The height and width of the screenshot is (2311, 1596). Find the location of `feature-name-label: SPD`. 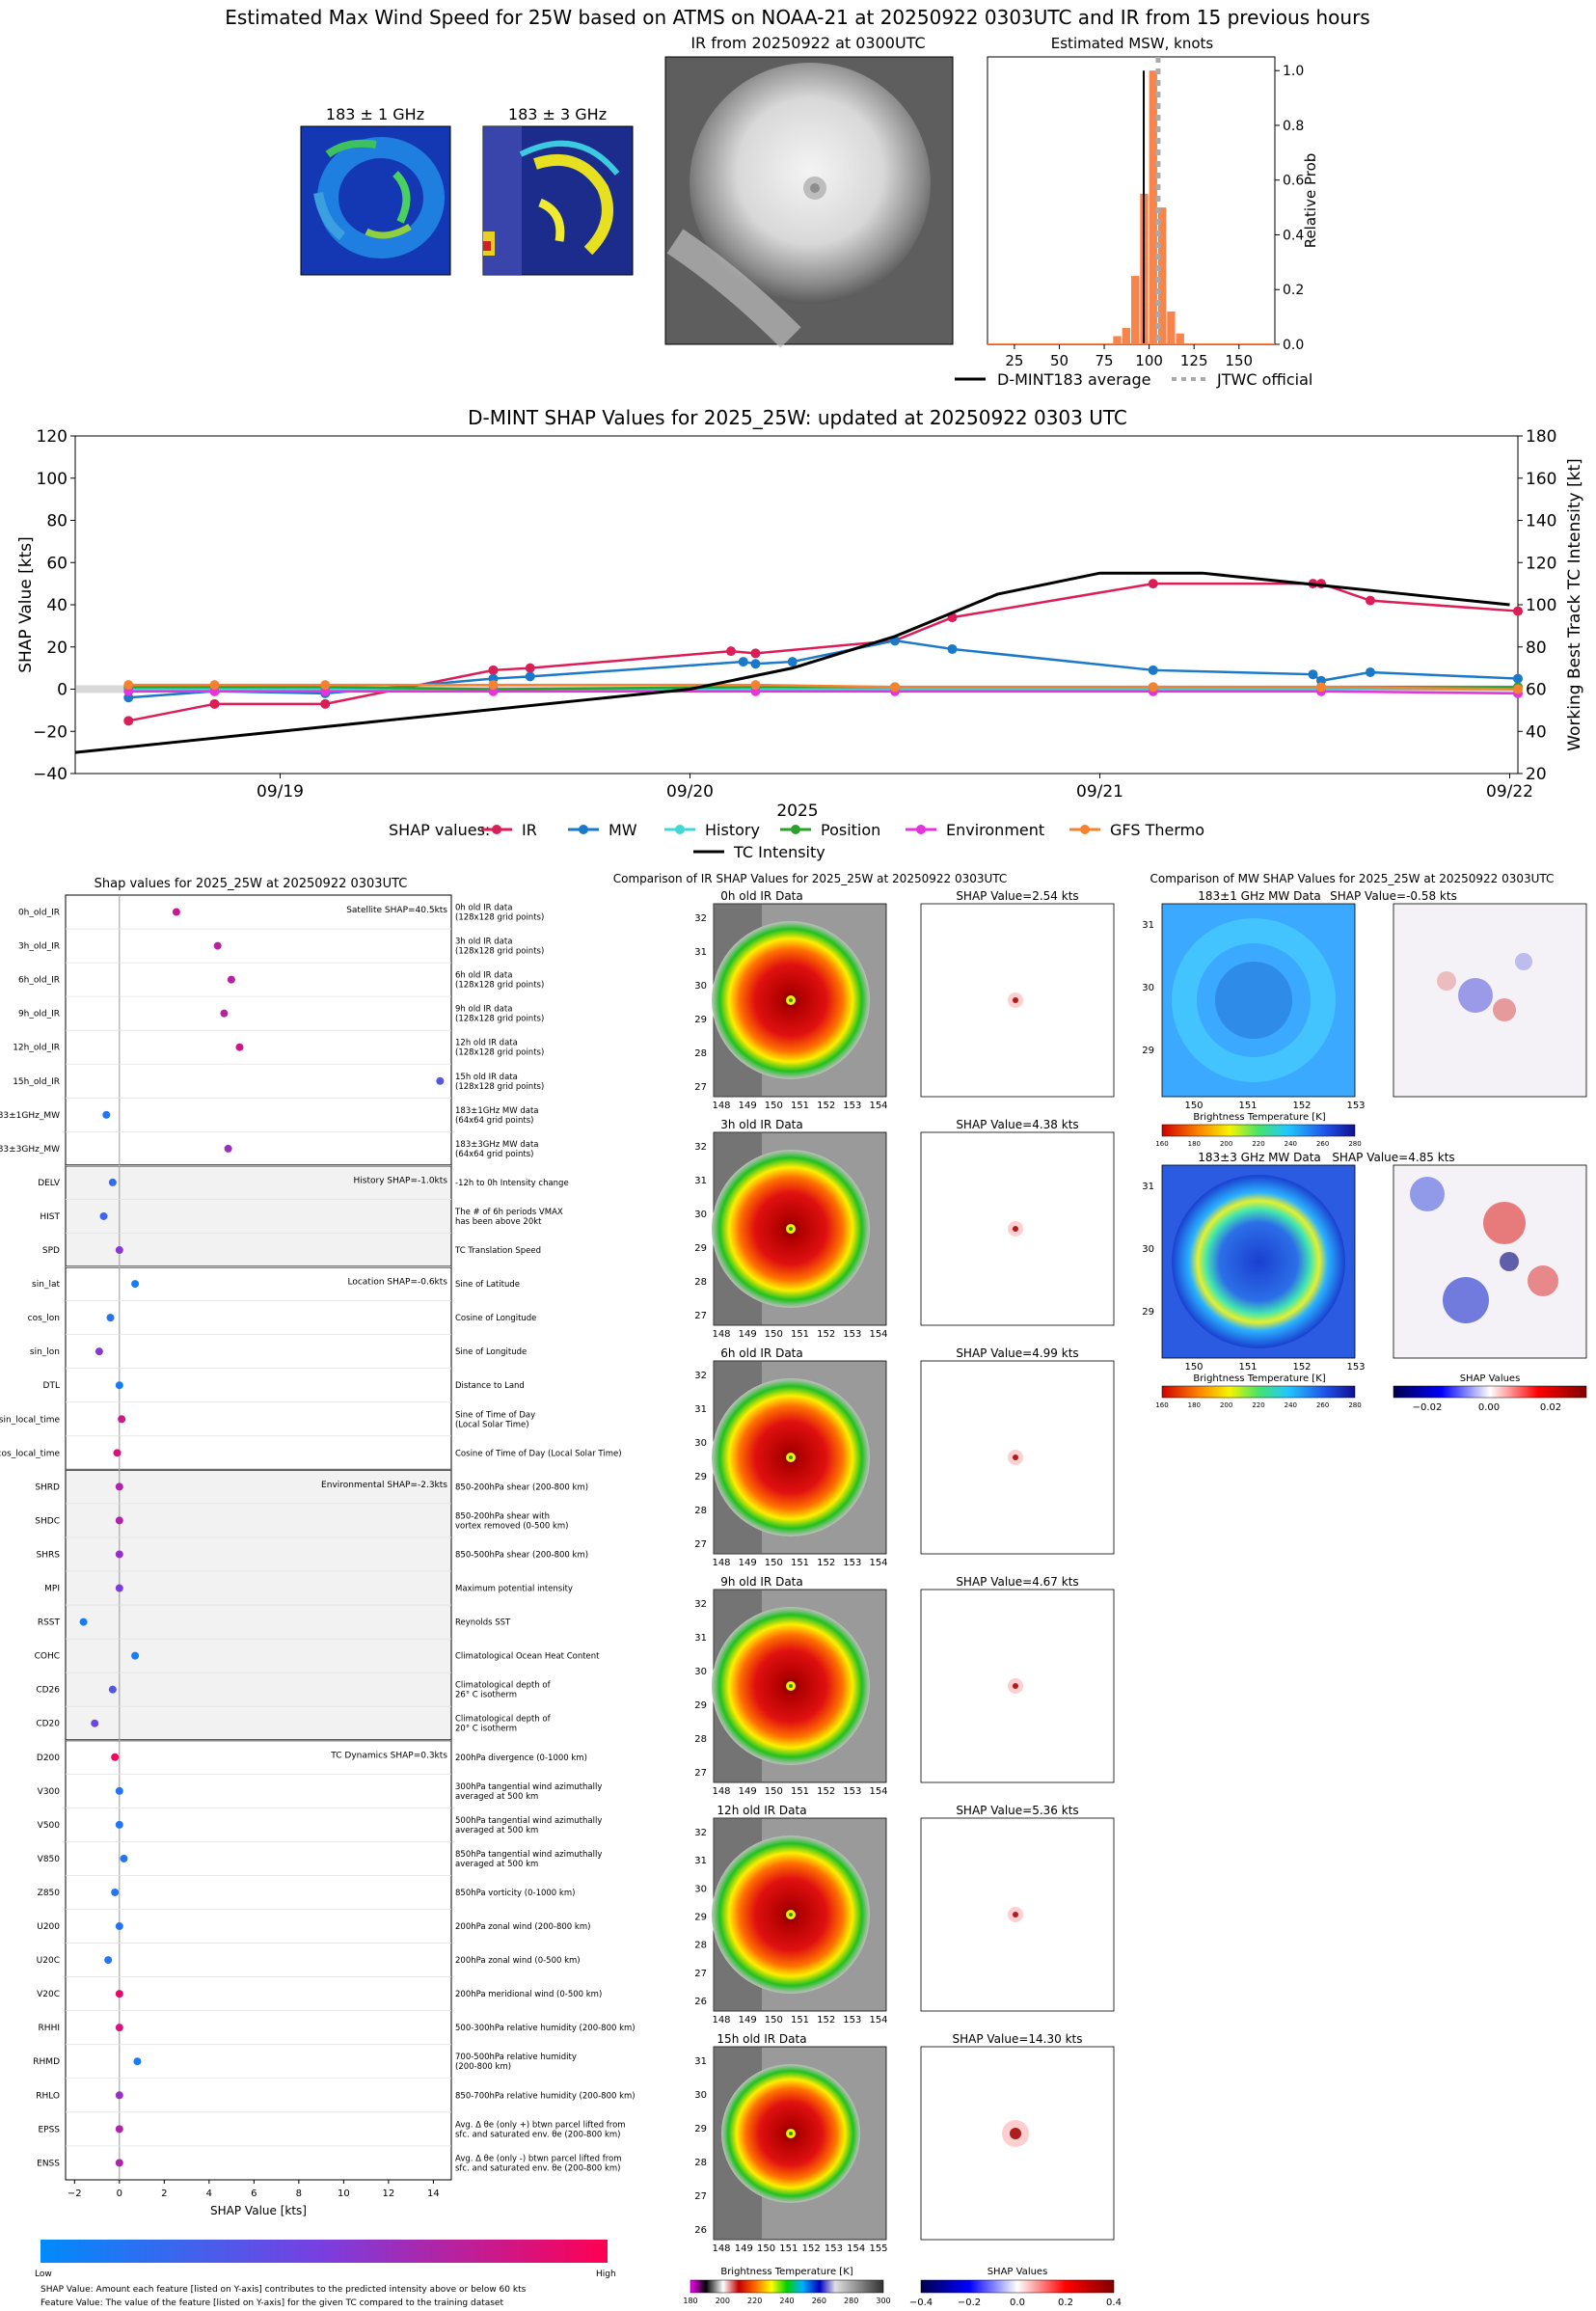

feature-name-label: SPD is located at coordinates (51, 1251).